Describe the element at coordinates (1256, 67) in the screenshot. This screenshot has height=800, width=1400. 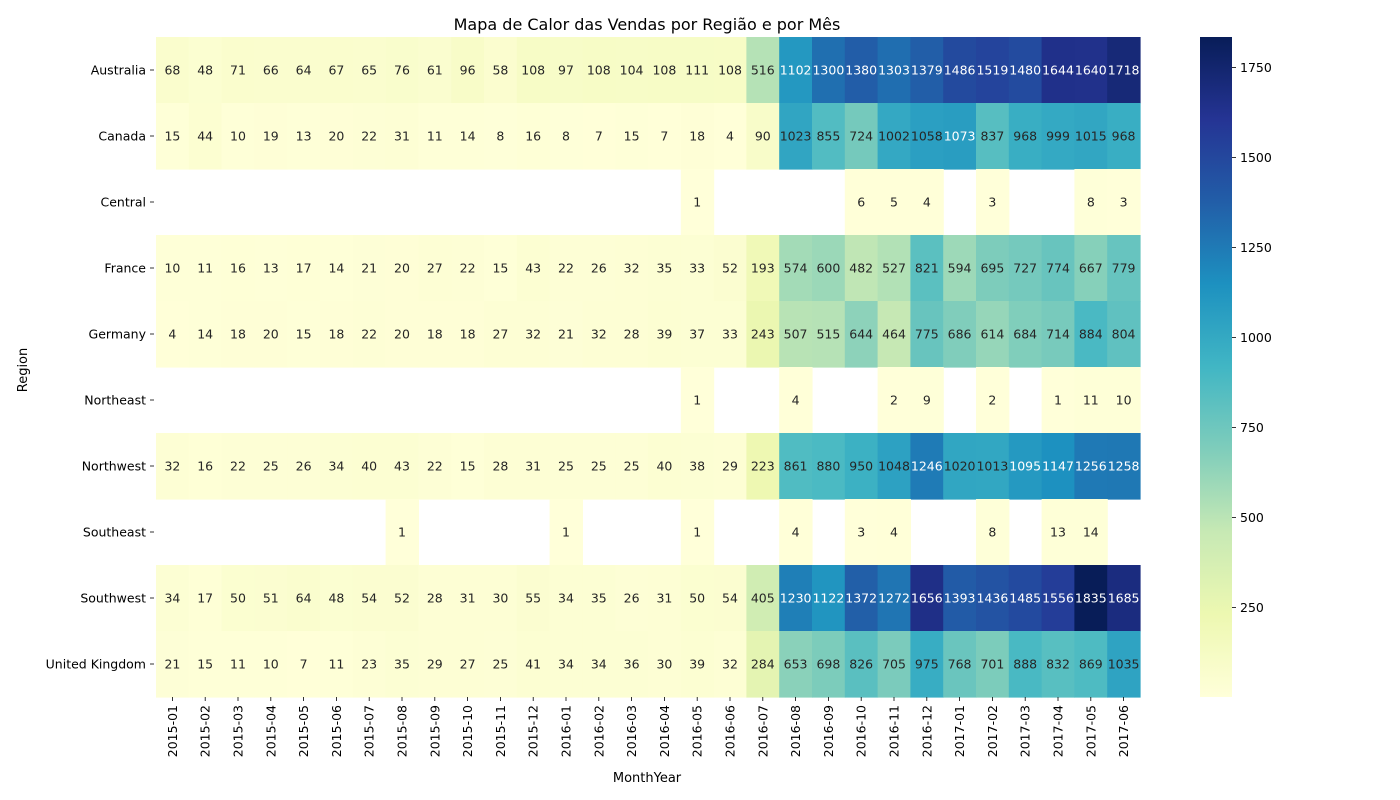
I see `colorbar-tick-label: 1750` at that location.